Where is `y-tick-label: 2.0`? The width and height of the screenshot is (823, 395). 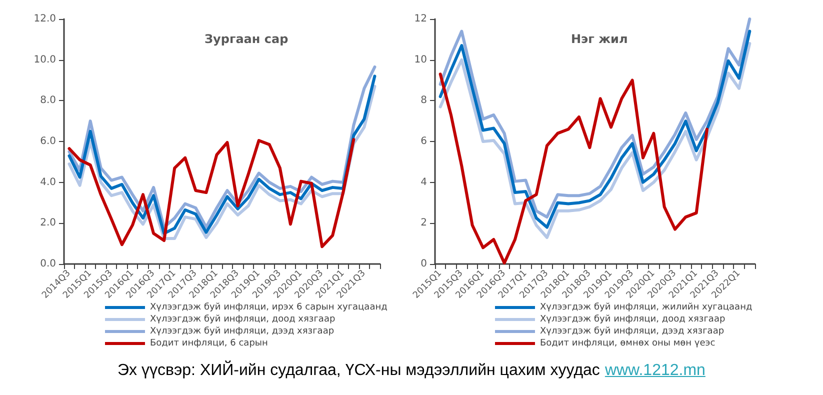
y-tick-label: 2.0 is located at coordinates (48, 223).